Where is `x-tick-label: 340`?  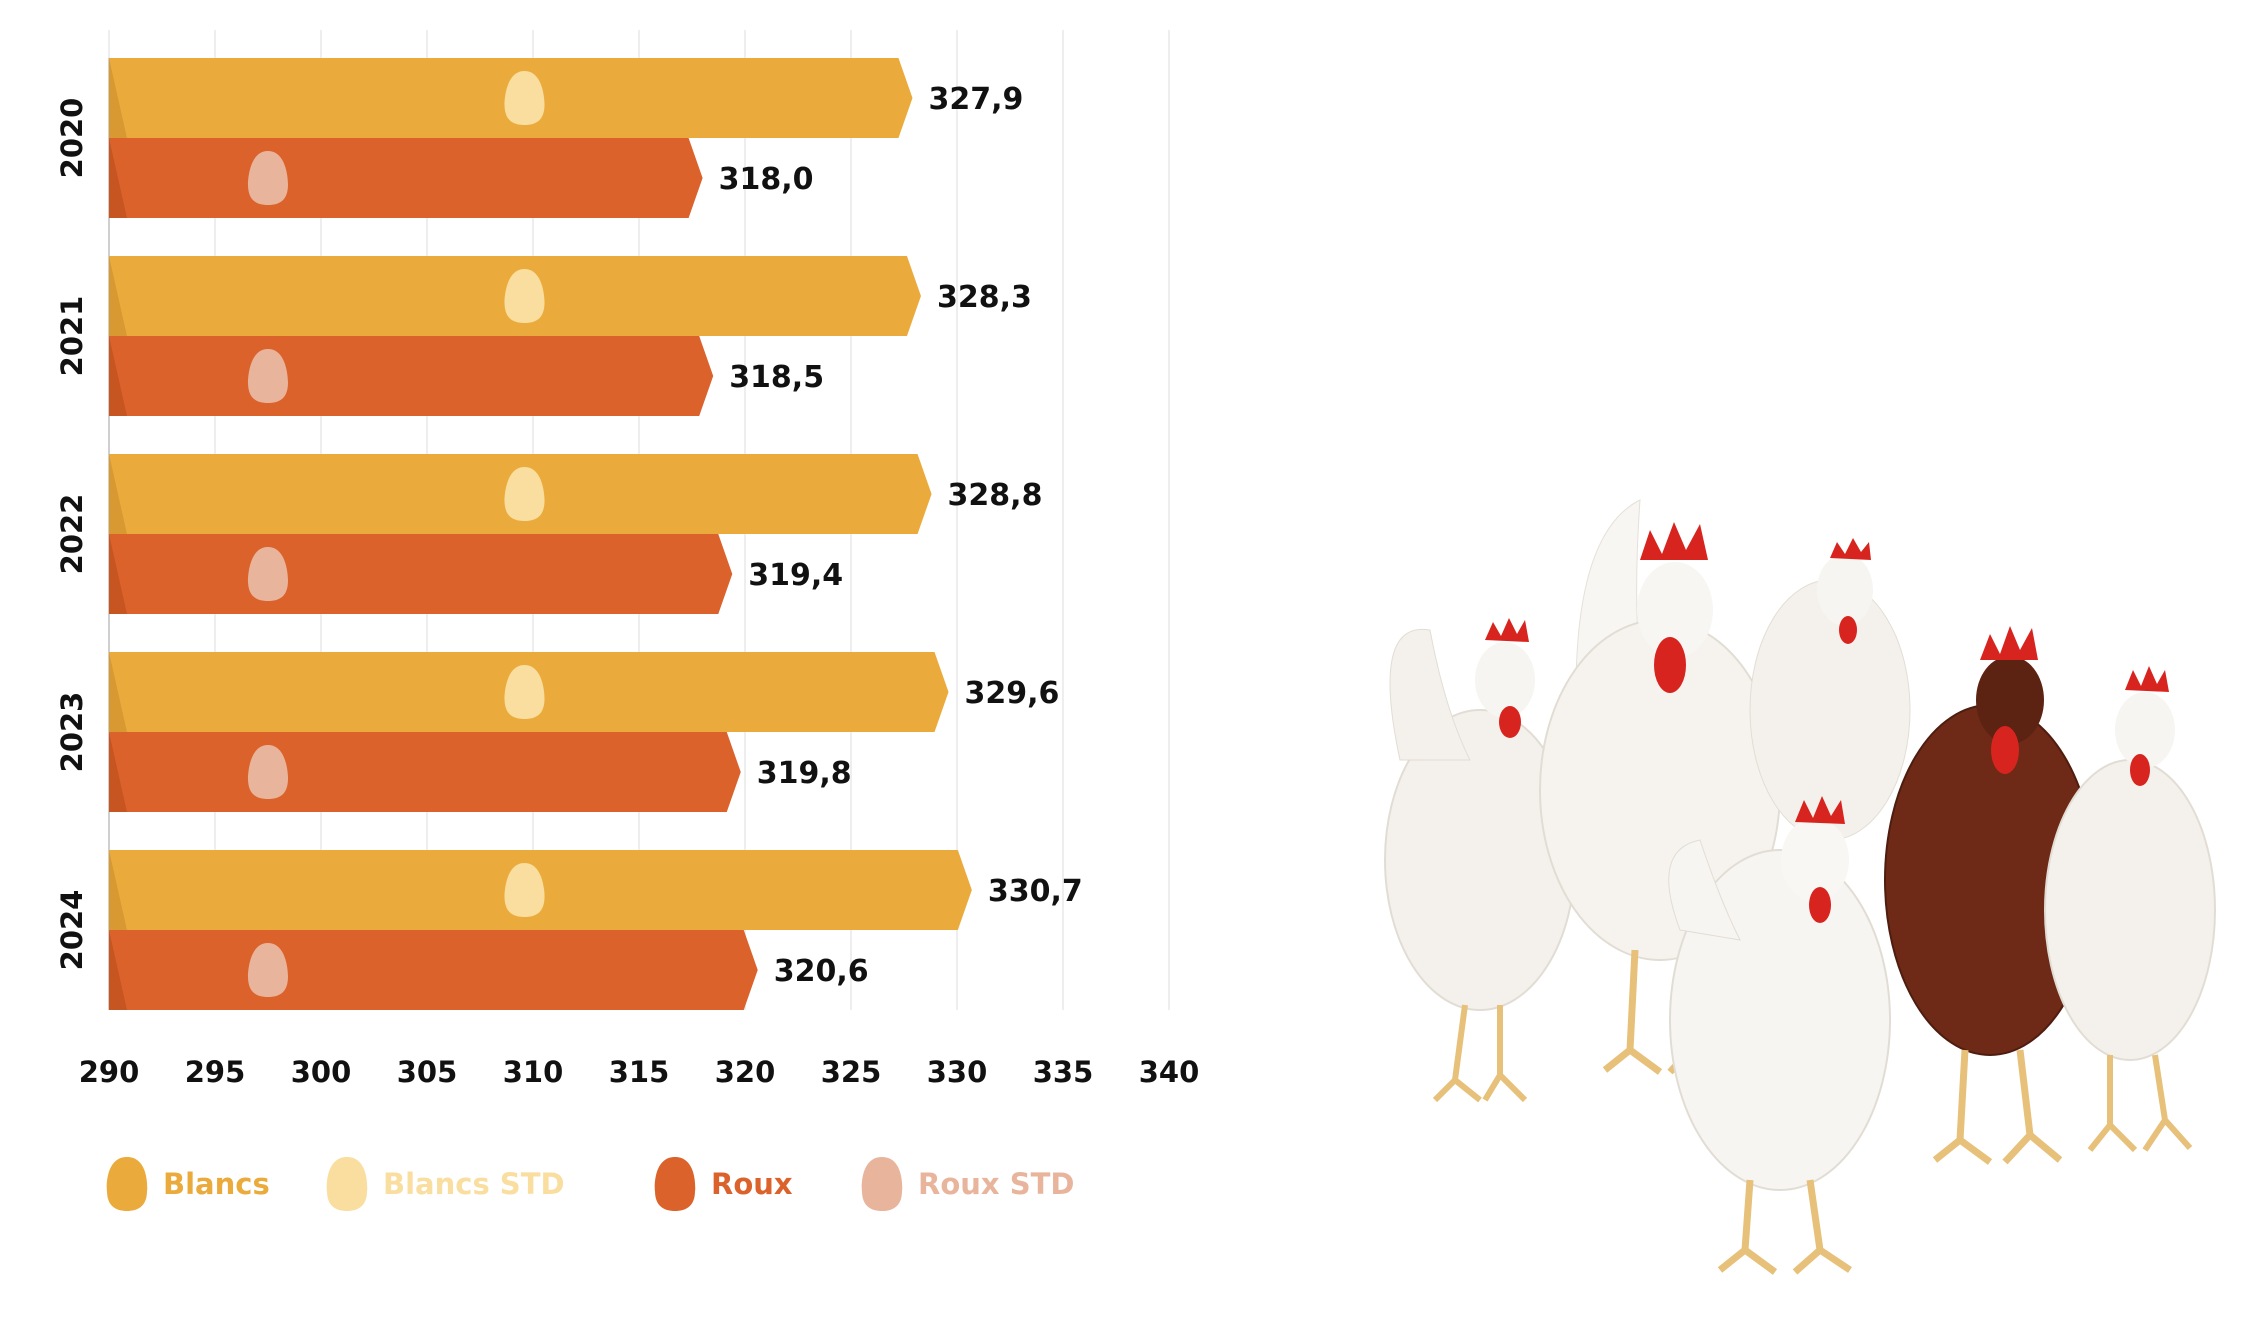
x-tick-label: 340 is located at coordinates (1169, 1072).